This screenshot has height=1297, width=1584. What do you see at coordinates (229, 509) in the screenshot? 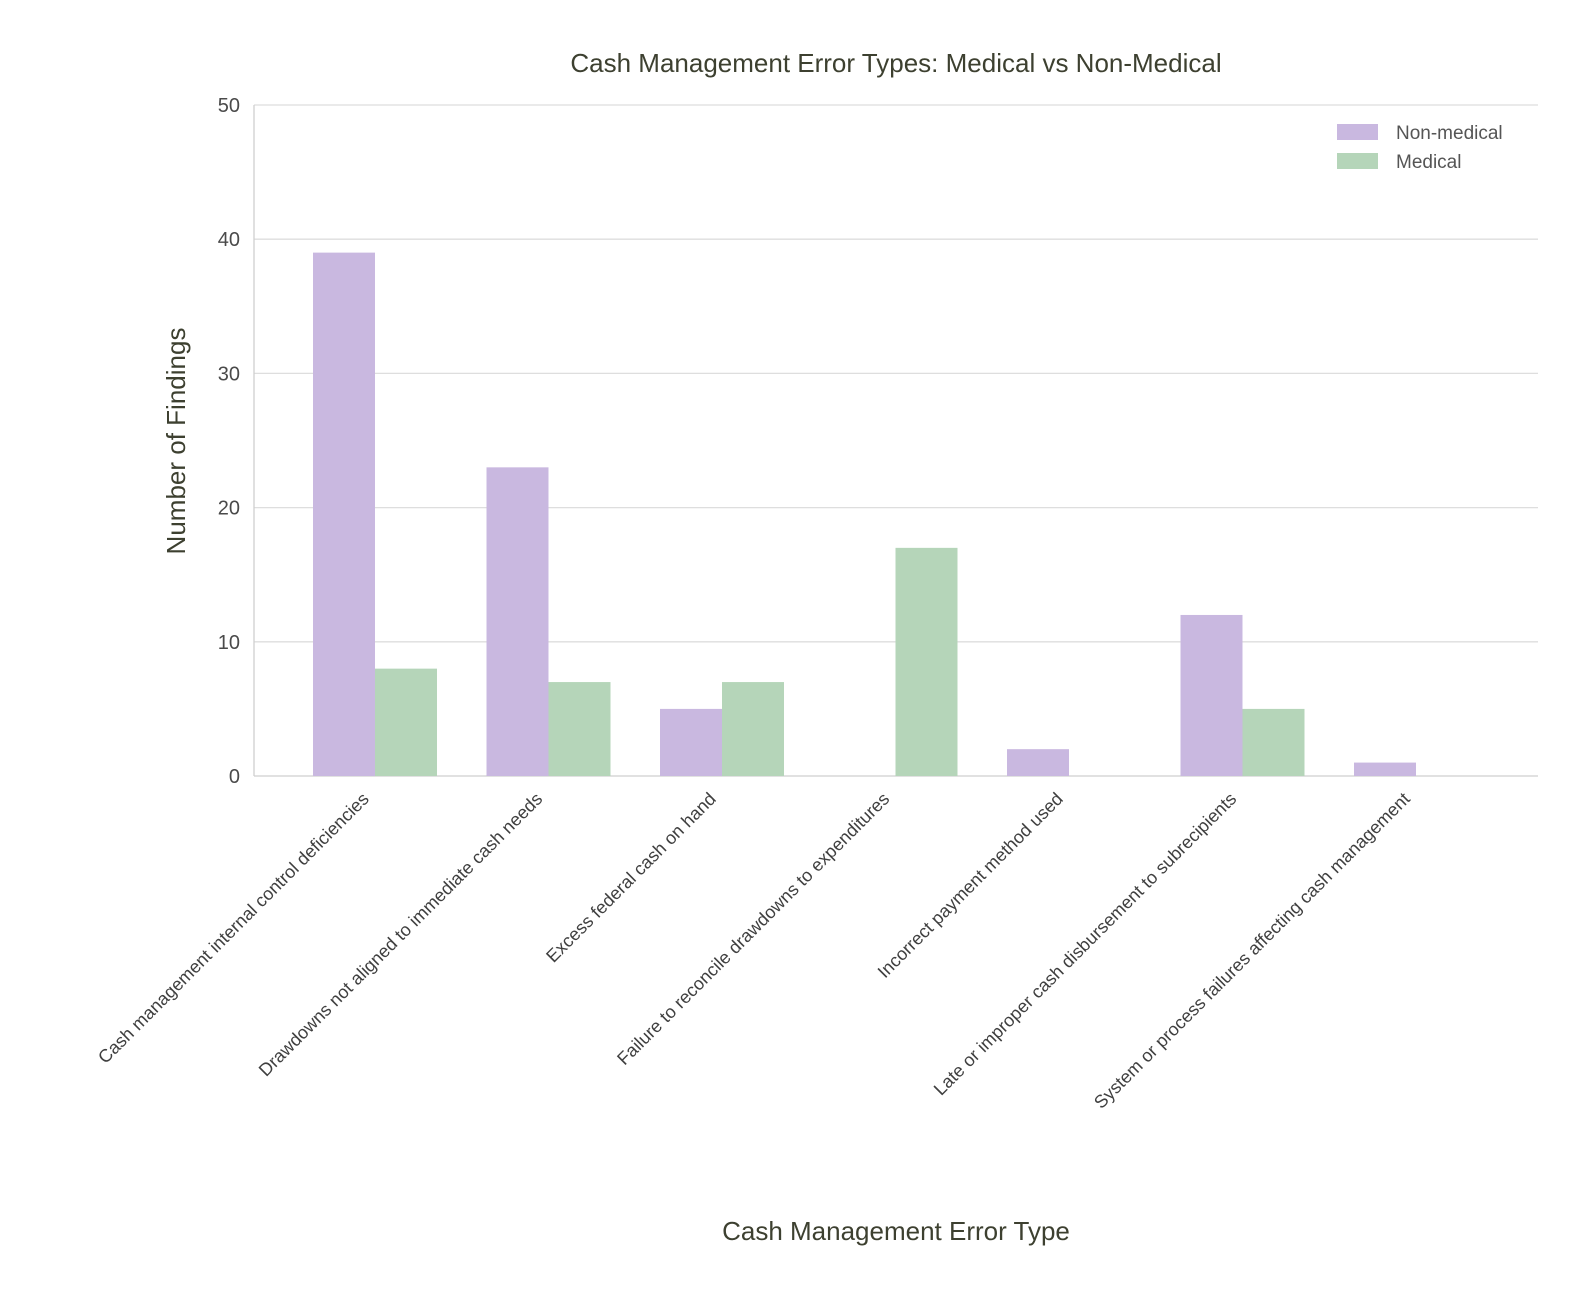
I see `y-tick-label: 20` at bounding box center [229, 509].